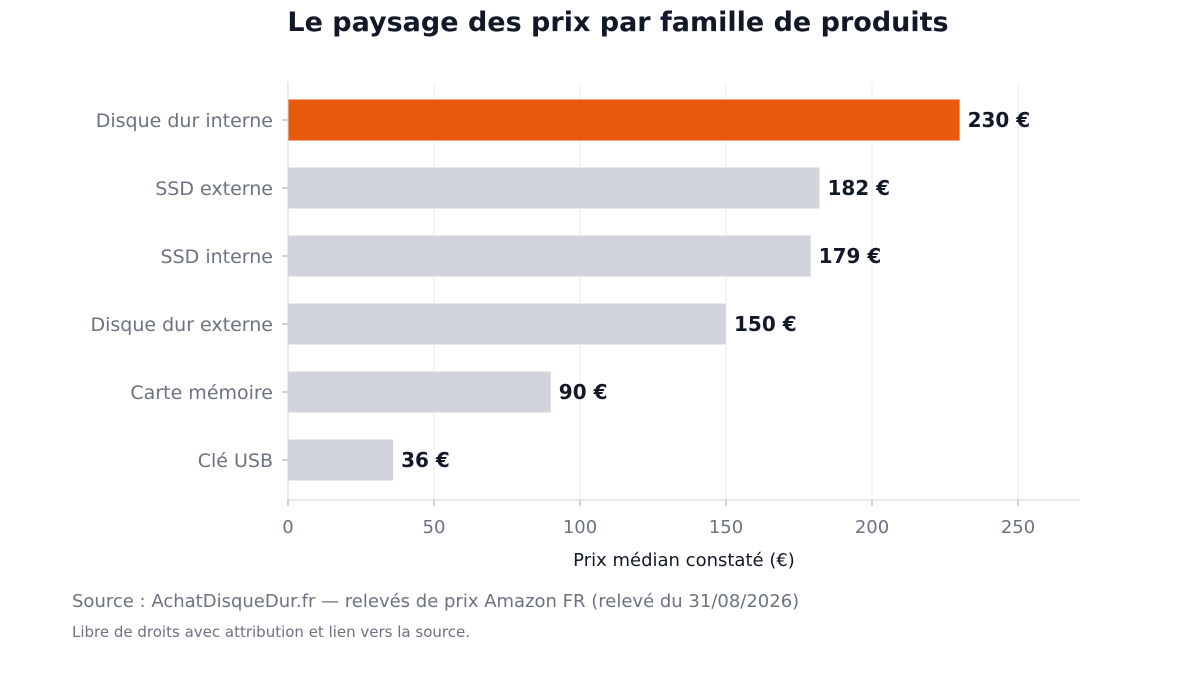  What do you see at coordinates (1018, 527) in the screenshot?
I see `x-tick-label: 250` at bounding box center [1018, 527].